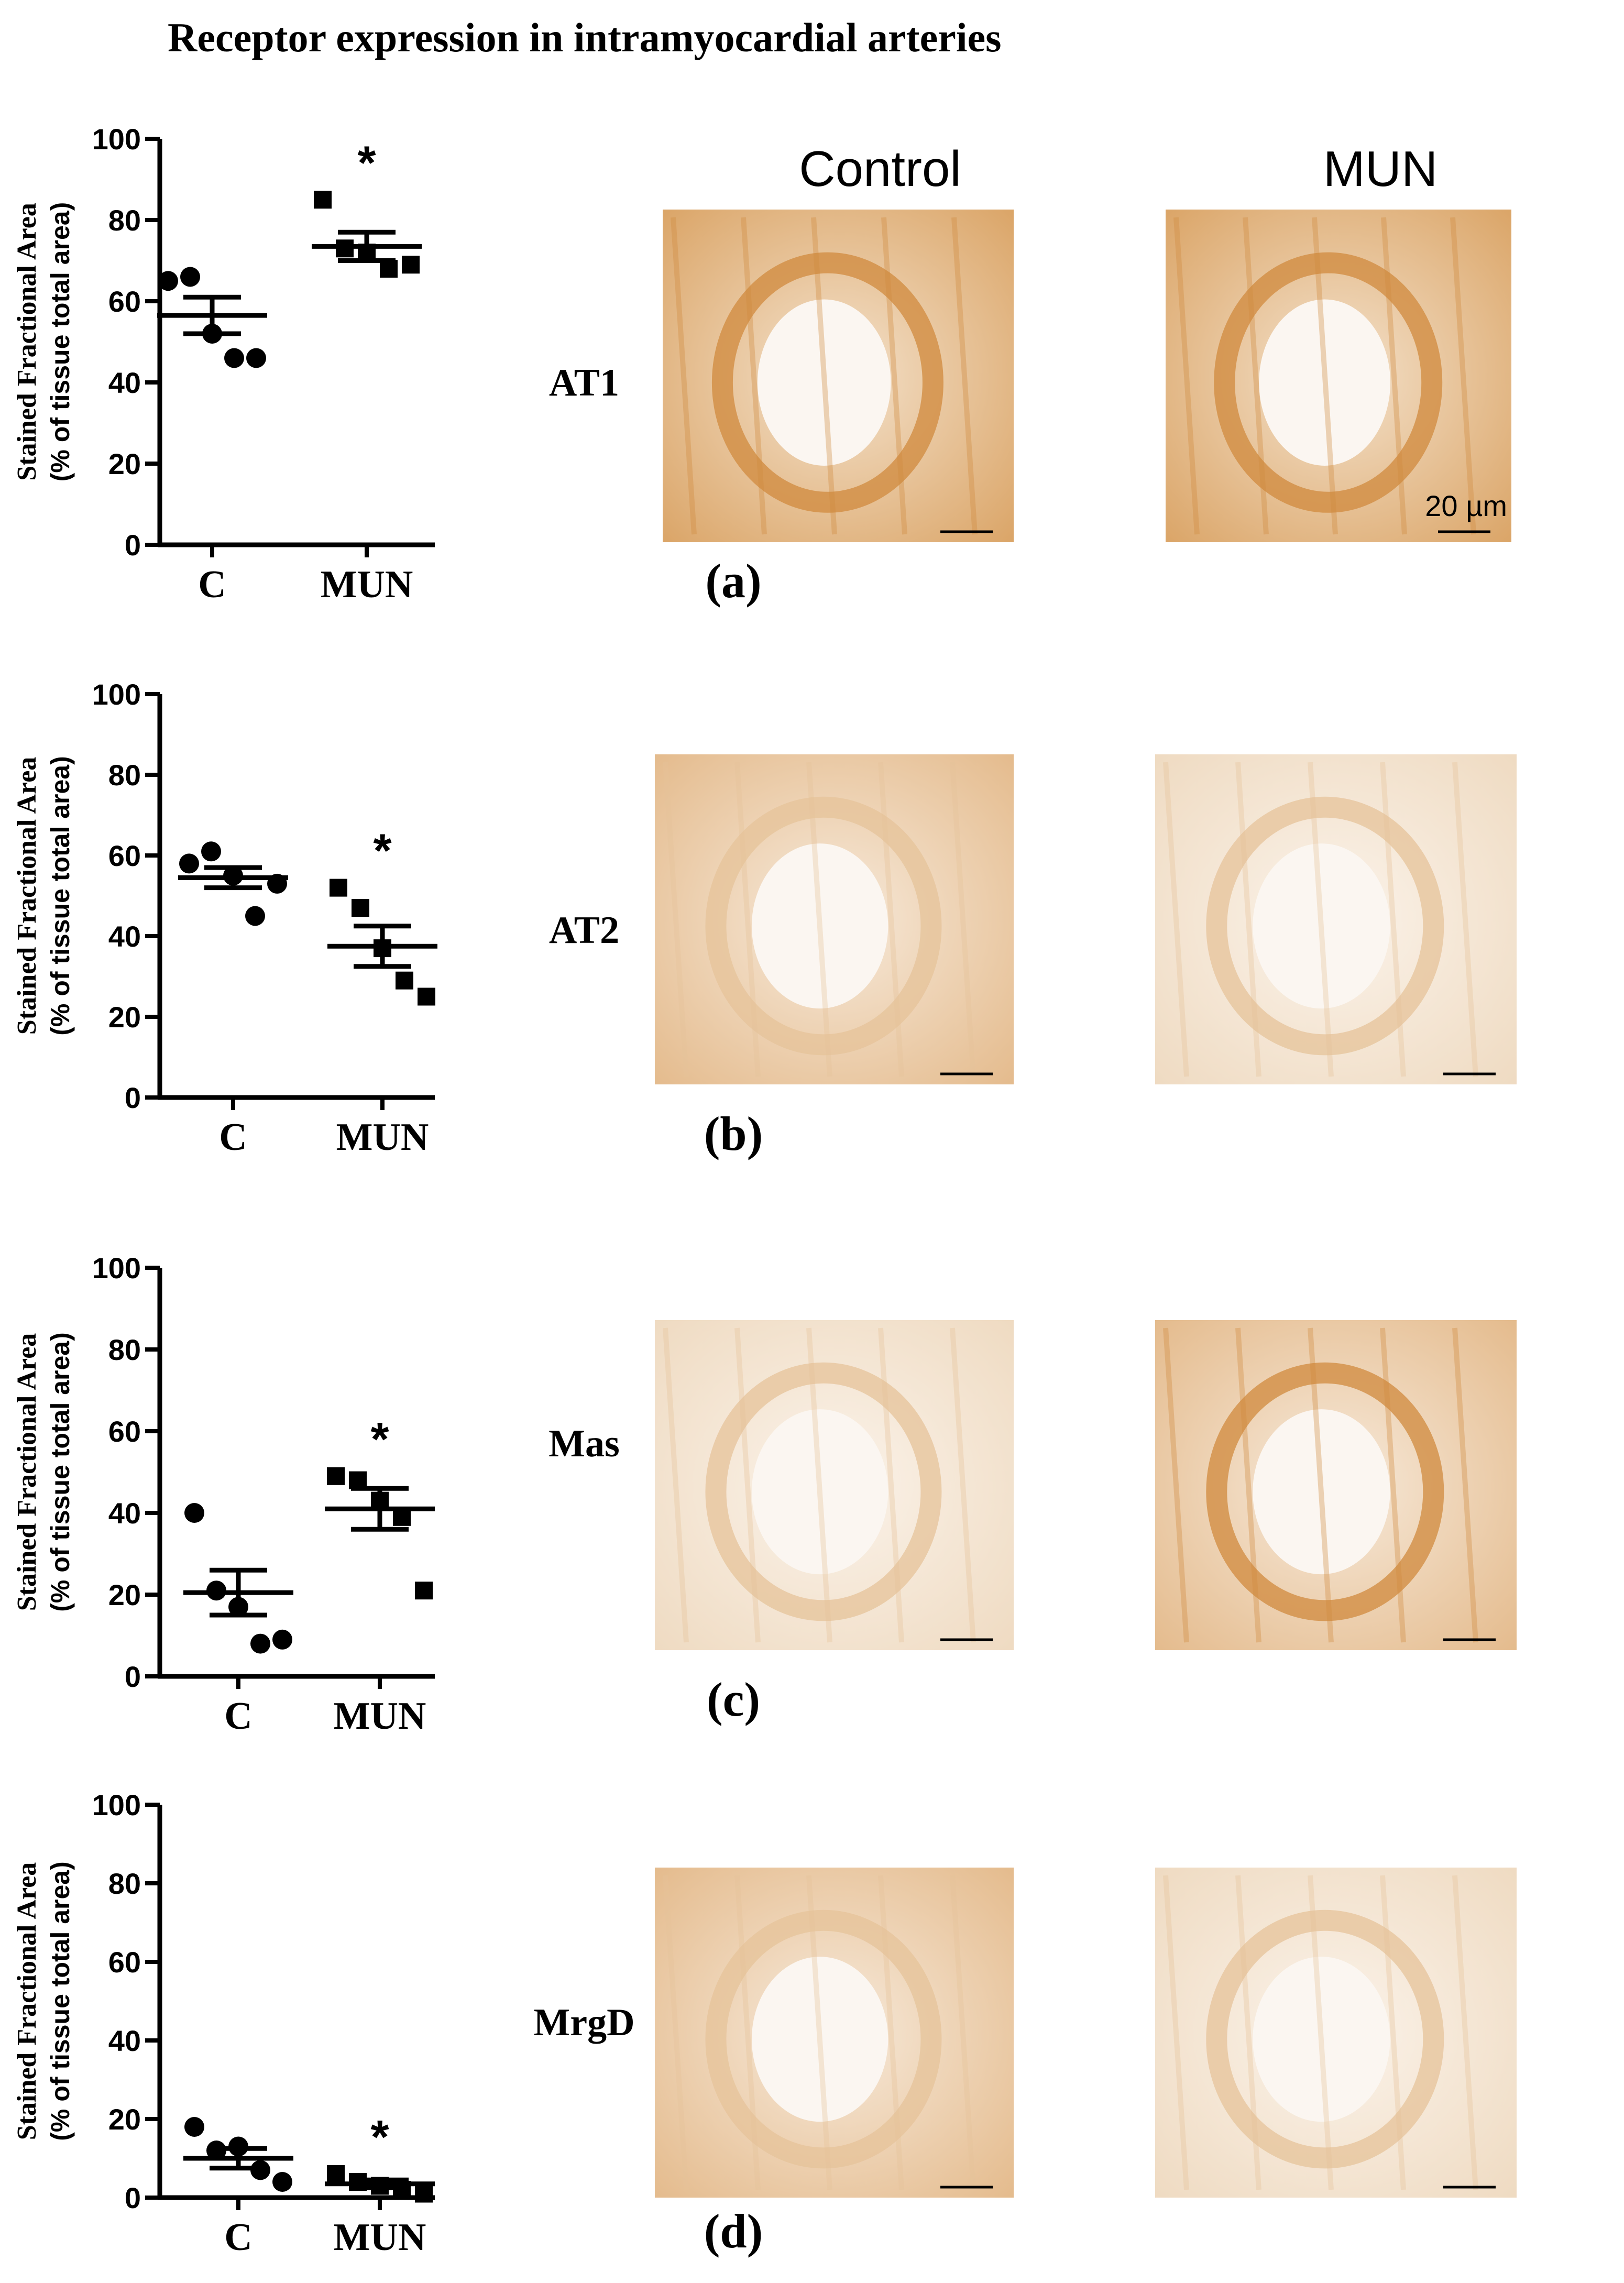 This screenshot has width=1624, height=2283. Describe the element at coordinates (835, 919) in the screenshot. I see `micrograph-control-at2` at that location.